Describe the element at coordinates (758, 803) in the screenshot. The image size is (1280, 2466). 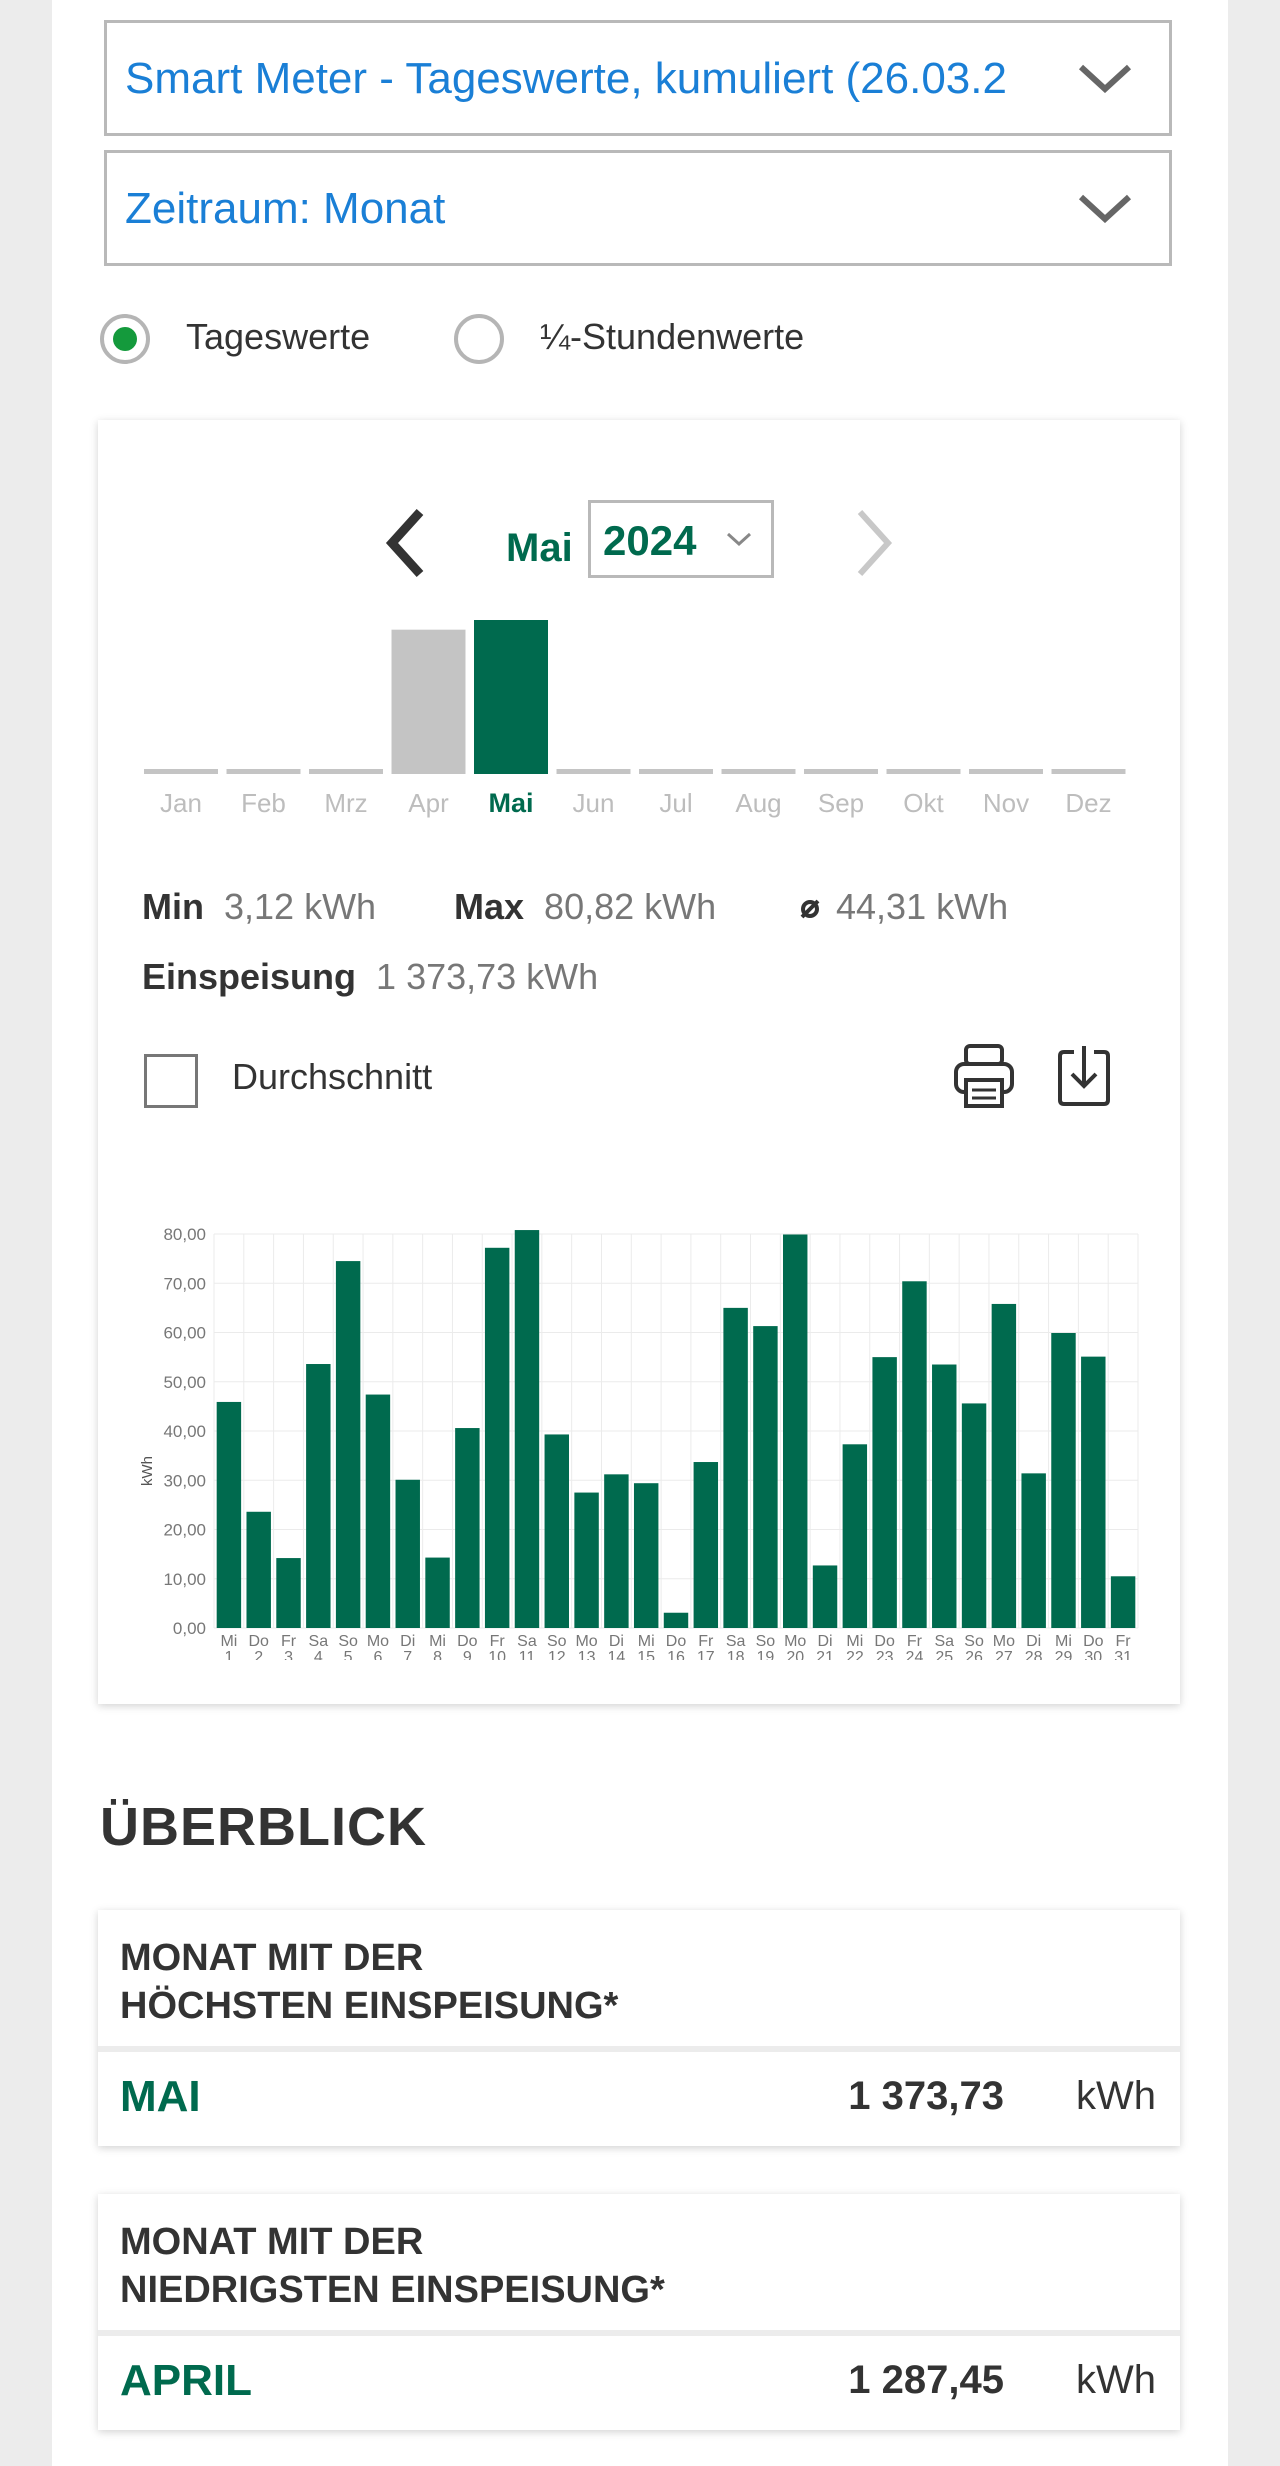
I see `month-label: Aug` at that location.